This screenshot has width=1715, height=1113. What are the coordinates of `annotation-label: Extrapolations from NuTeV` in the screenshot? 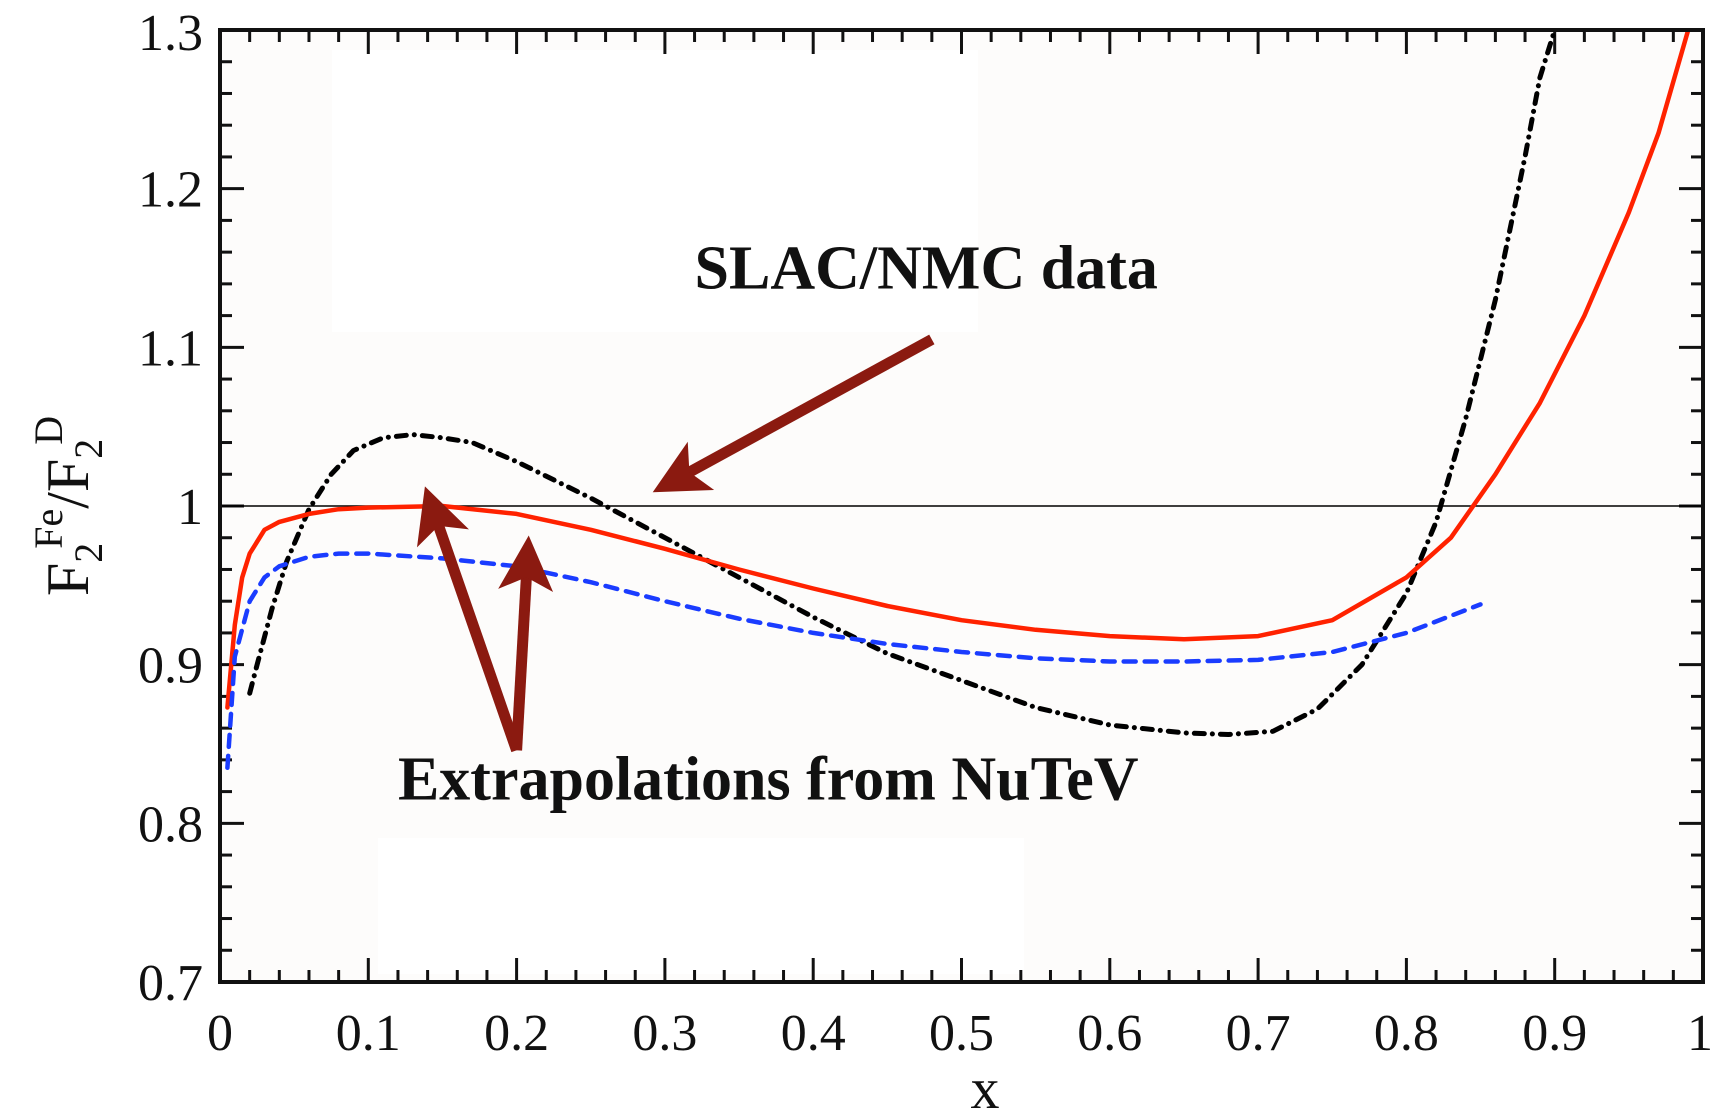 It's located at (768, 780).